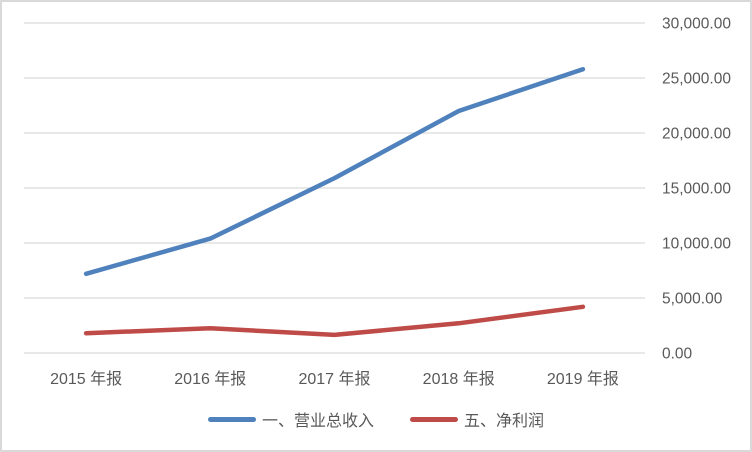  Describe the element at coordinates (210, 379) in the screenshot. I see `x-axis-label: 2016 年报` at that location.